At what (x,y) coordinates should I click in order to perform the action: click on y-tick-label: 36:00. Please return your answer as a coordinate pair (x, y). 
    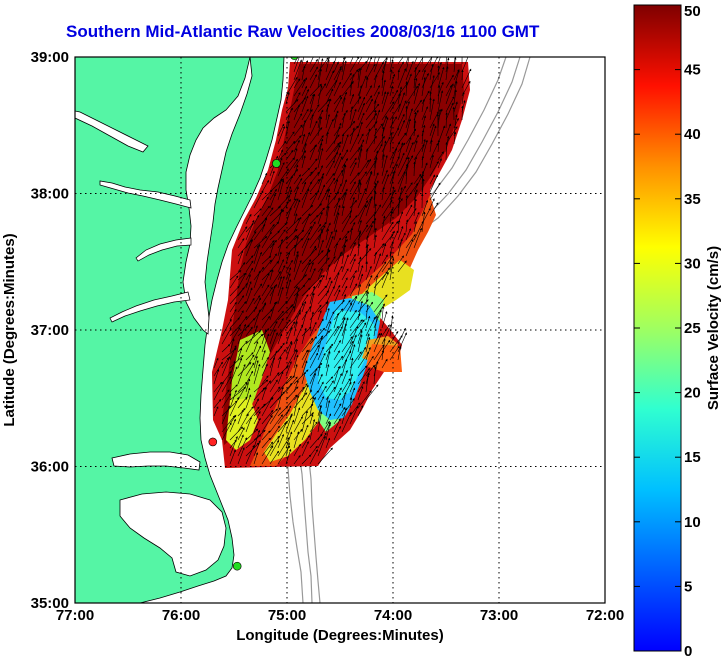
    Looking at the image, I should click on (50, 467).